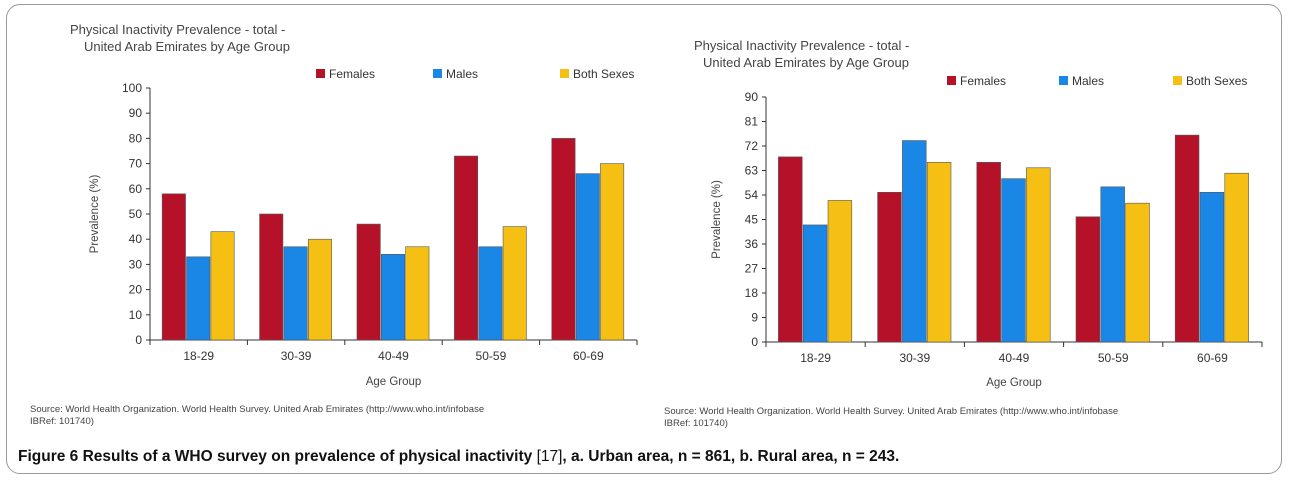 The height and width of the screenshot is (481, 1290). I want to click on y-tick-label: 50, so click(136, 214).